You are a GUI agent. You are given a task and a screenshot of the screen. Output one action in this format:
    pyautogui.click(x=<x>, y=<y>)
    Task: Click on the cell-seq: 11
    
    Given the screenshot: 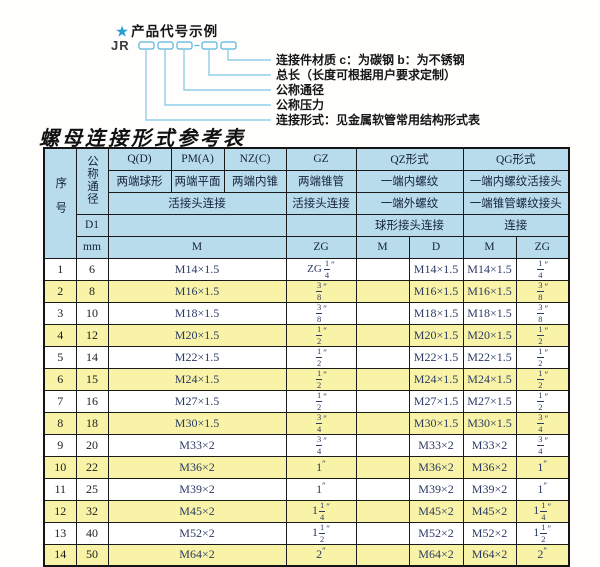 What is the action you would take?
    pyautogui.click(x=60, y=489)
    